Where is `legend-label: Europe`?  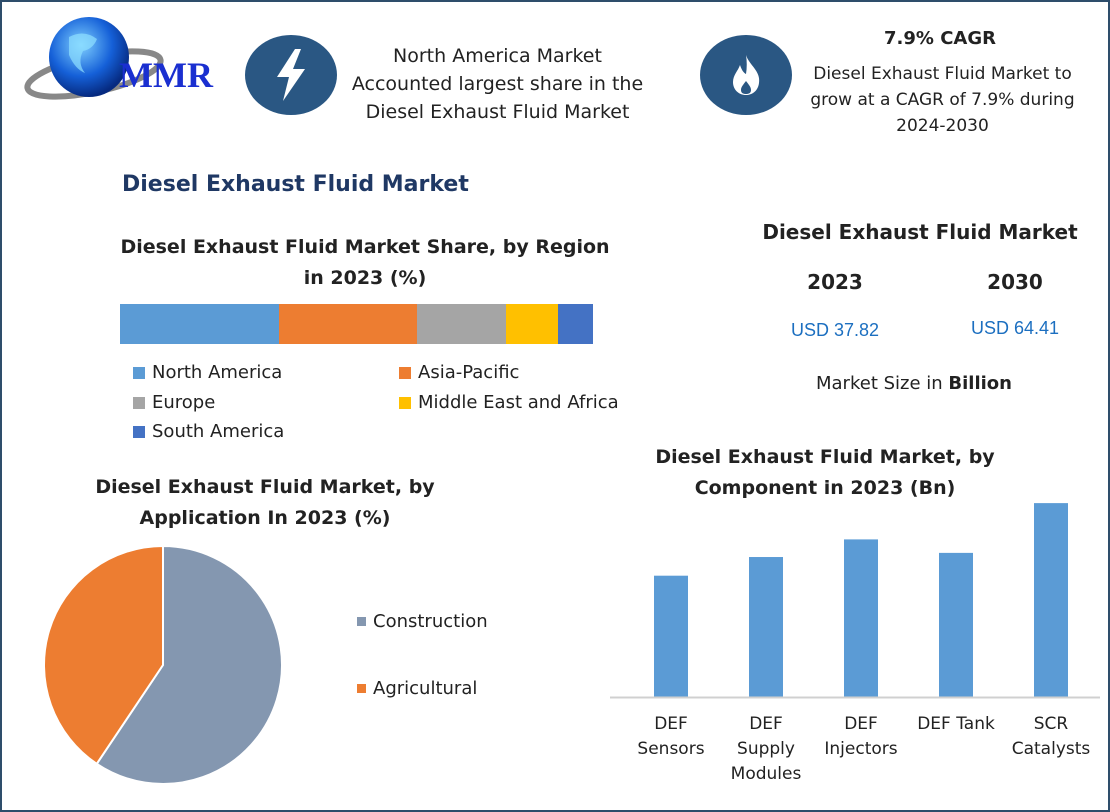 legend-label: Europe is located at coordinates (184, 402).